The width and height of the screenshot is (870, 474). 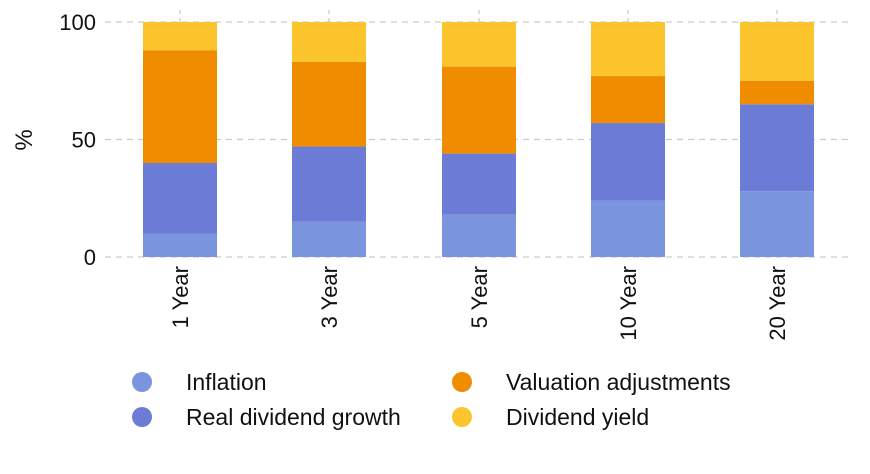 What do you see at coordinates (628, 303) in the screenshot?
I see `x-tick-label: 10 Year` at bounding box center [628, 303].